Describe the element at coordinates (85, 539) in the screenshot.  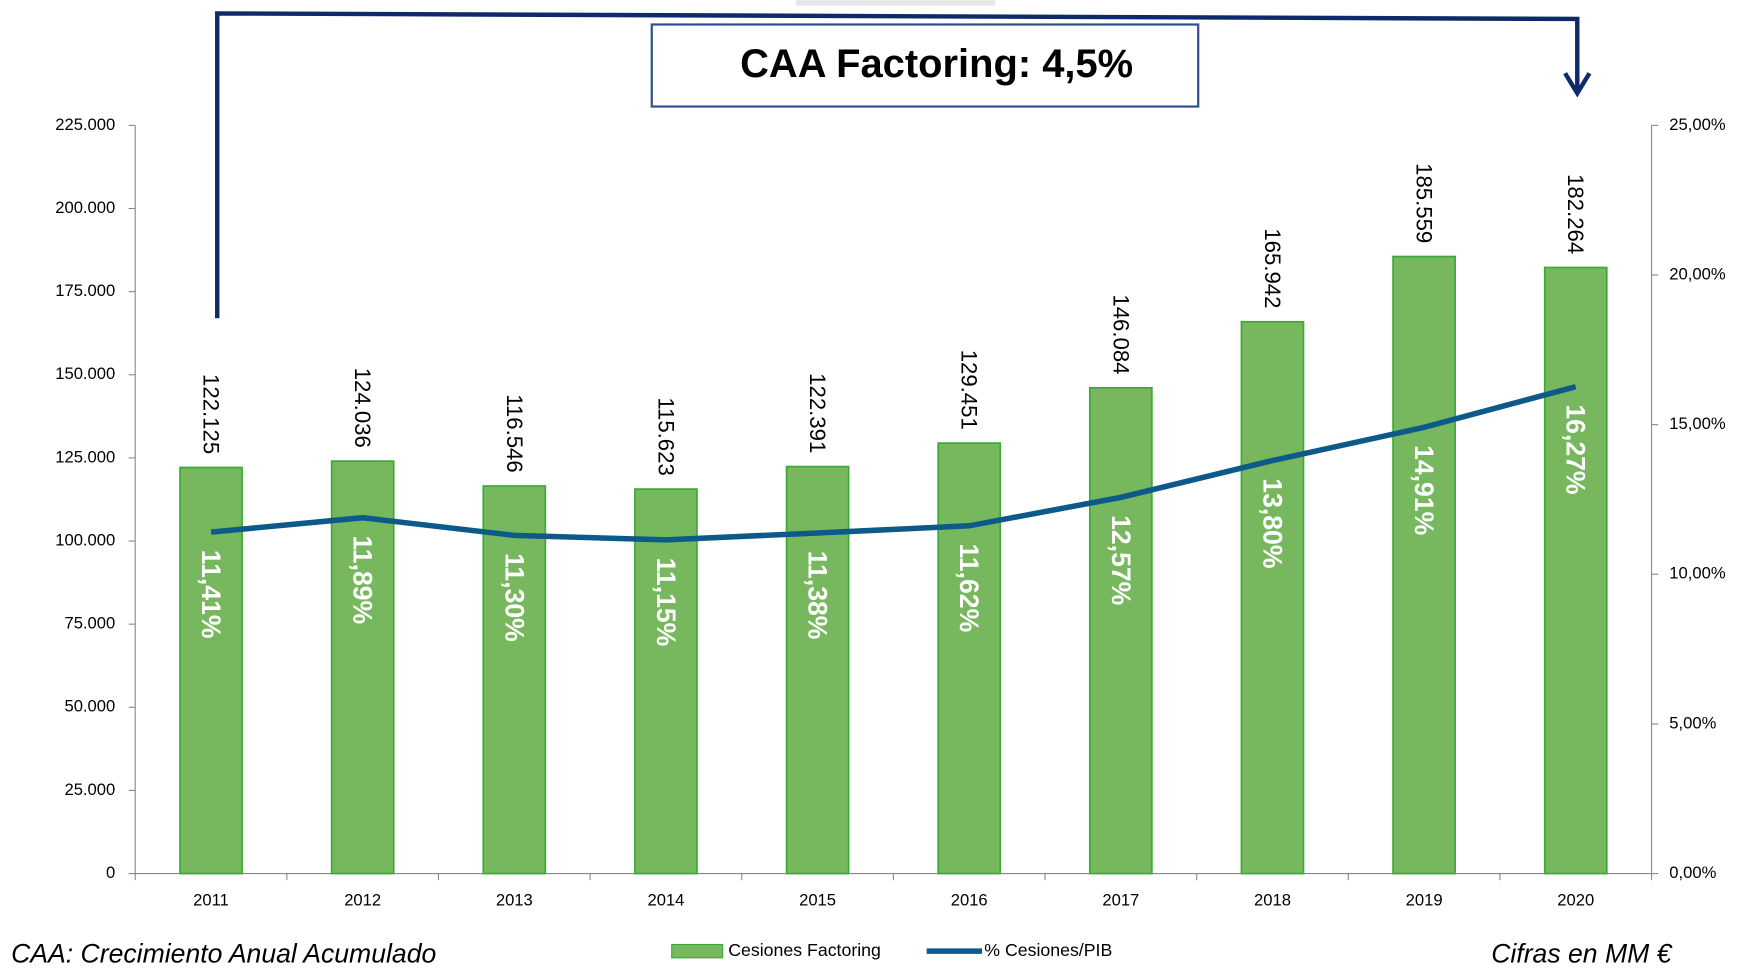
I see `y-tick-label: 100.000` at that location.